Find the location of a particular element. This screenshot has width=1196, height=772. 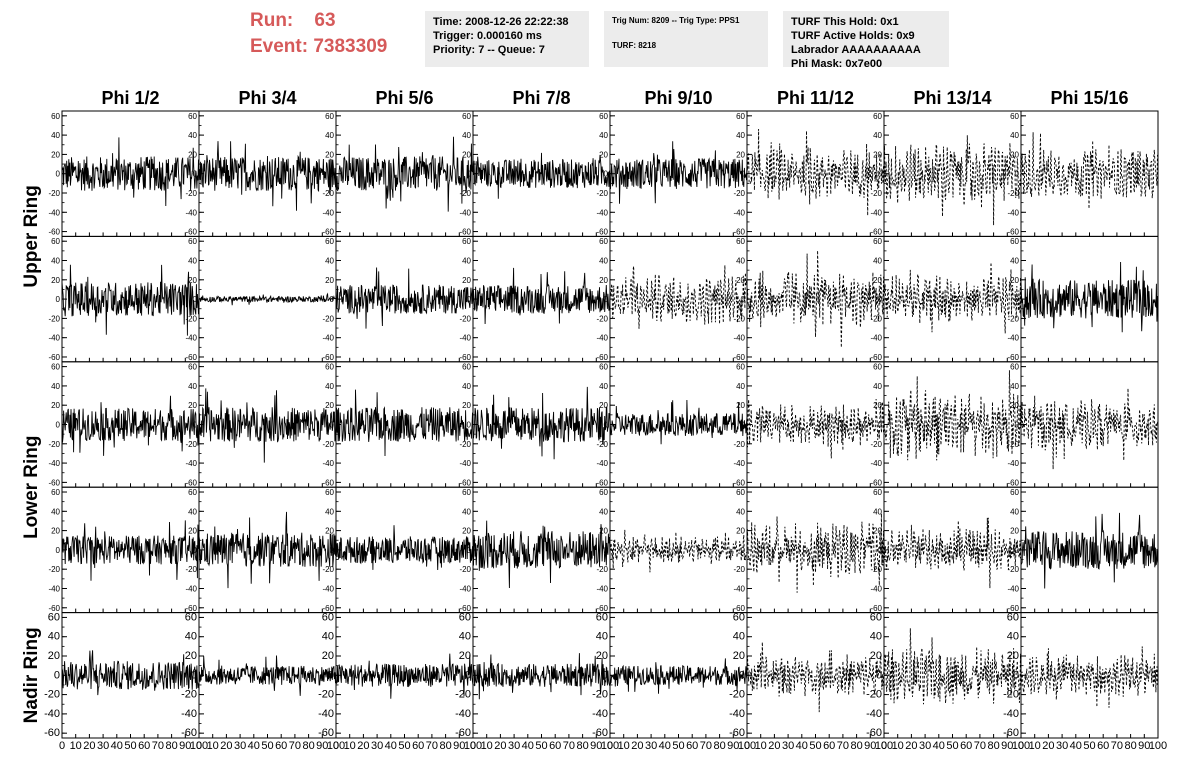

waveform-pad-r1-c6: 60 40 20 0 -20 -40 -60 is located at coordinates (809, 173).